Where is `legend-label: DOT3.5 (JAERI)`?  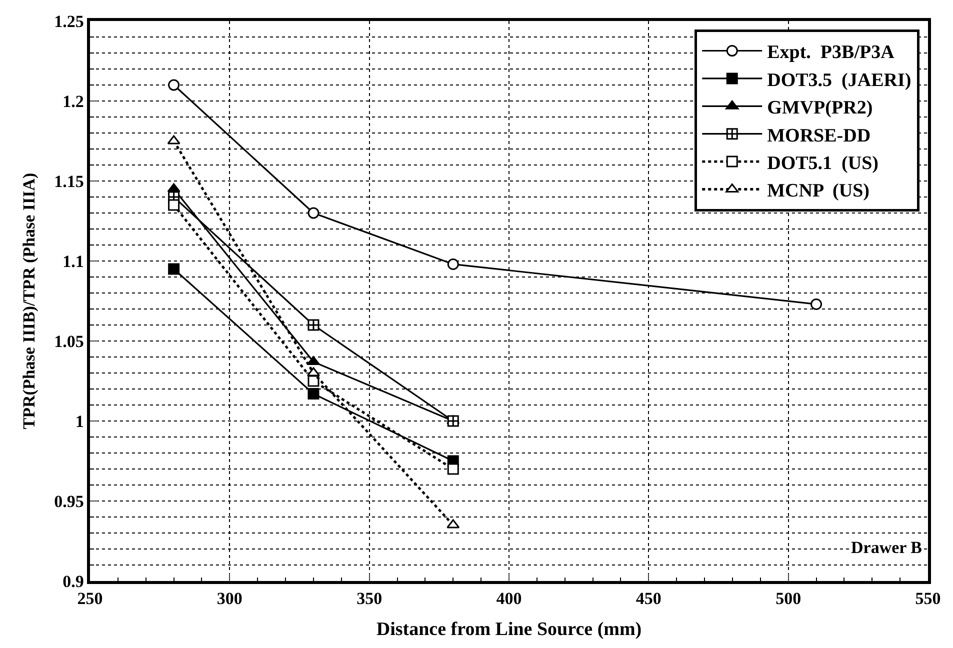 legend-label: DOT3.5 (JAERI) is located at coordinates (839, 80).